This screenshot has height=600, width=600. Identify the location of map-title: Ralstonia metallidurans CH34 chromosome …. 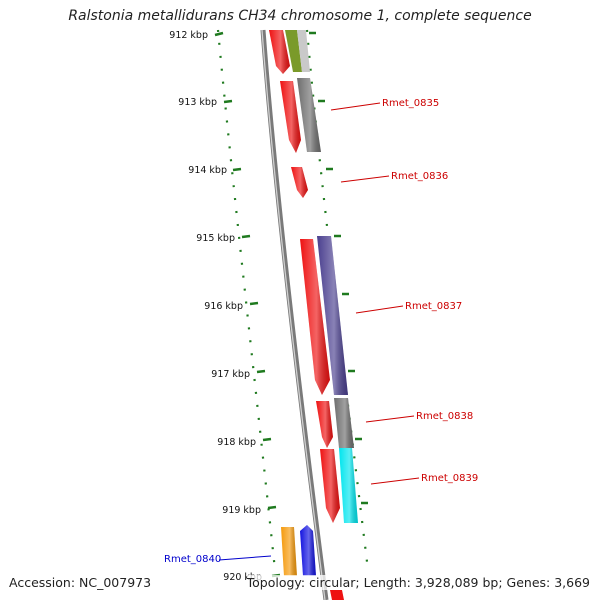
(300, 16).